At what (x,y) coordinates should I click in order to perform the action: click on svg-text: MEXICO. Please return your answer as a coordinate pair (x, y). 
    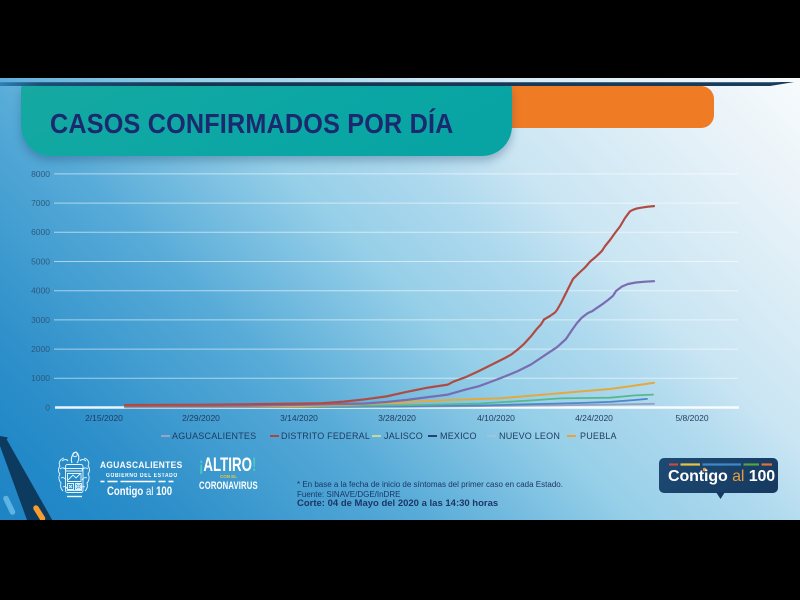
    Looking at the image, I should click on (458, 436).